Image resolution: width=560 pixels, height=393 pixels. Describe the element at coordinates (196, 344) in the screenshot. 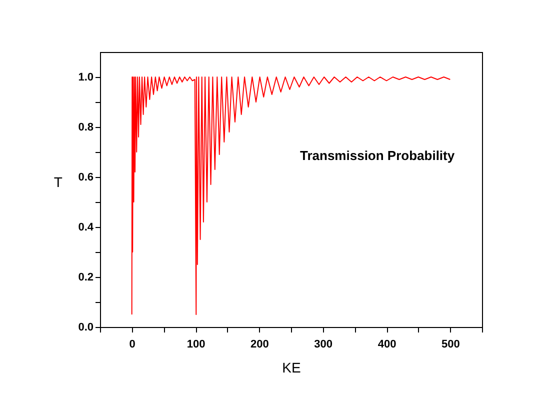

I see `x-tick-label: 100` at that location.